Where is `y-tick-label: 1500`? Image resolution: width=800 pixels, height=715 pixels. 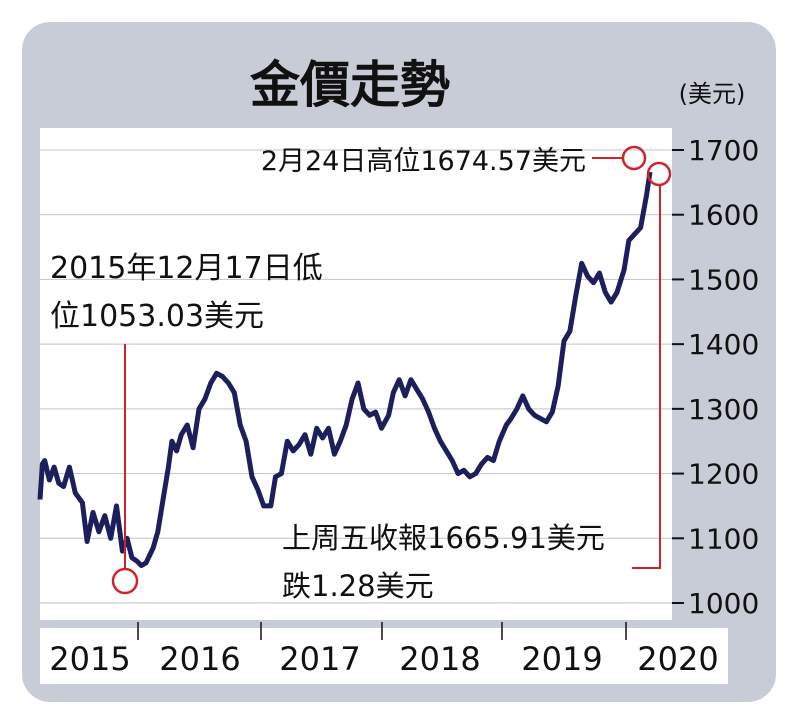 y-tick-label: 1500 is located at coordinates (723, 279).